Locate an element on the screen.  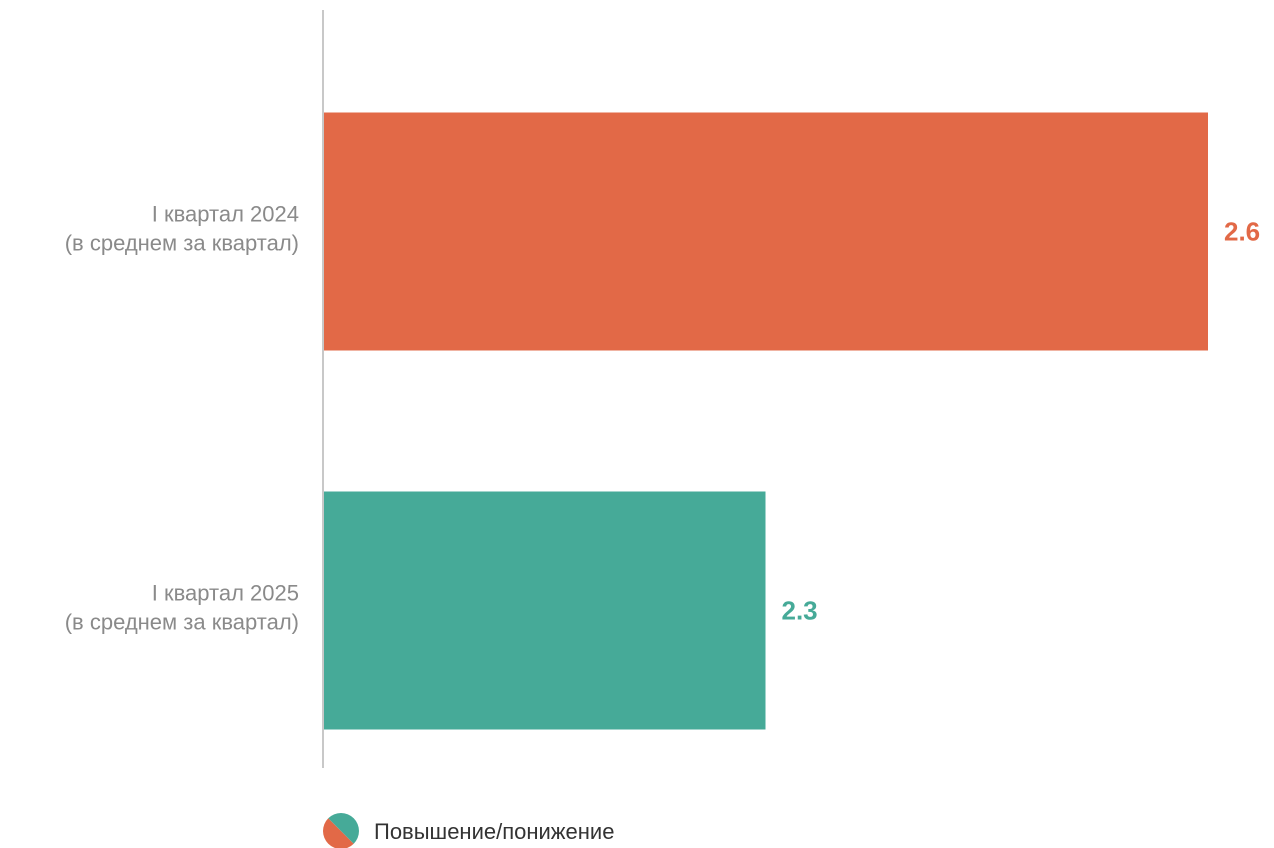
legend: Повышение/понижение is located at coordinates (468, 830).